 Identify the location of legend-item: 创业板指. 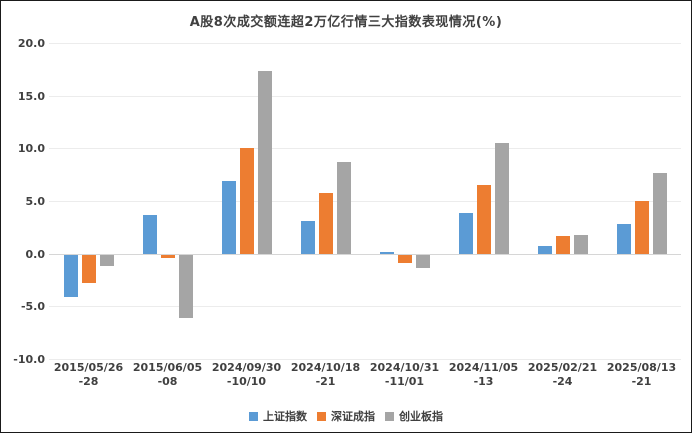
(414, 416).